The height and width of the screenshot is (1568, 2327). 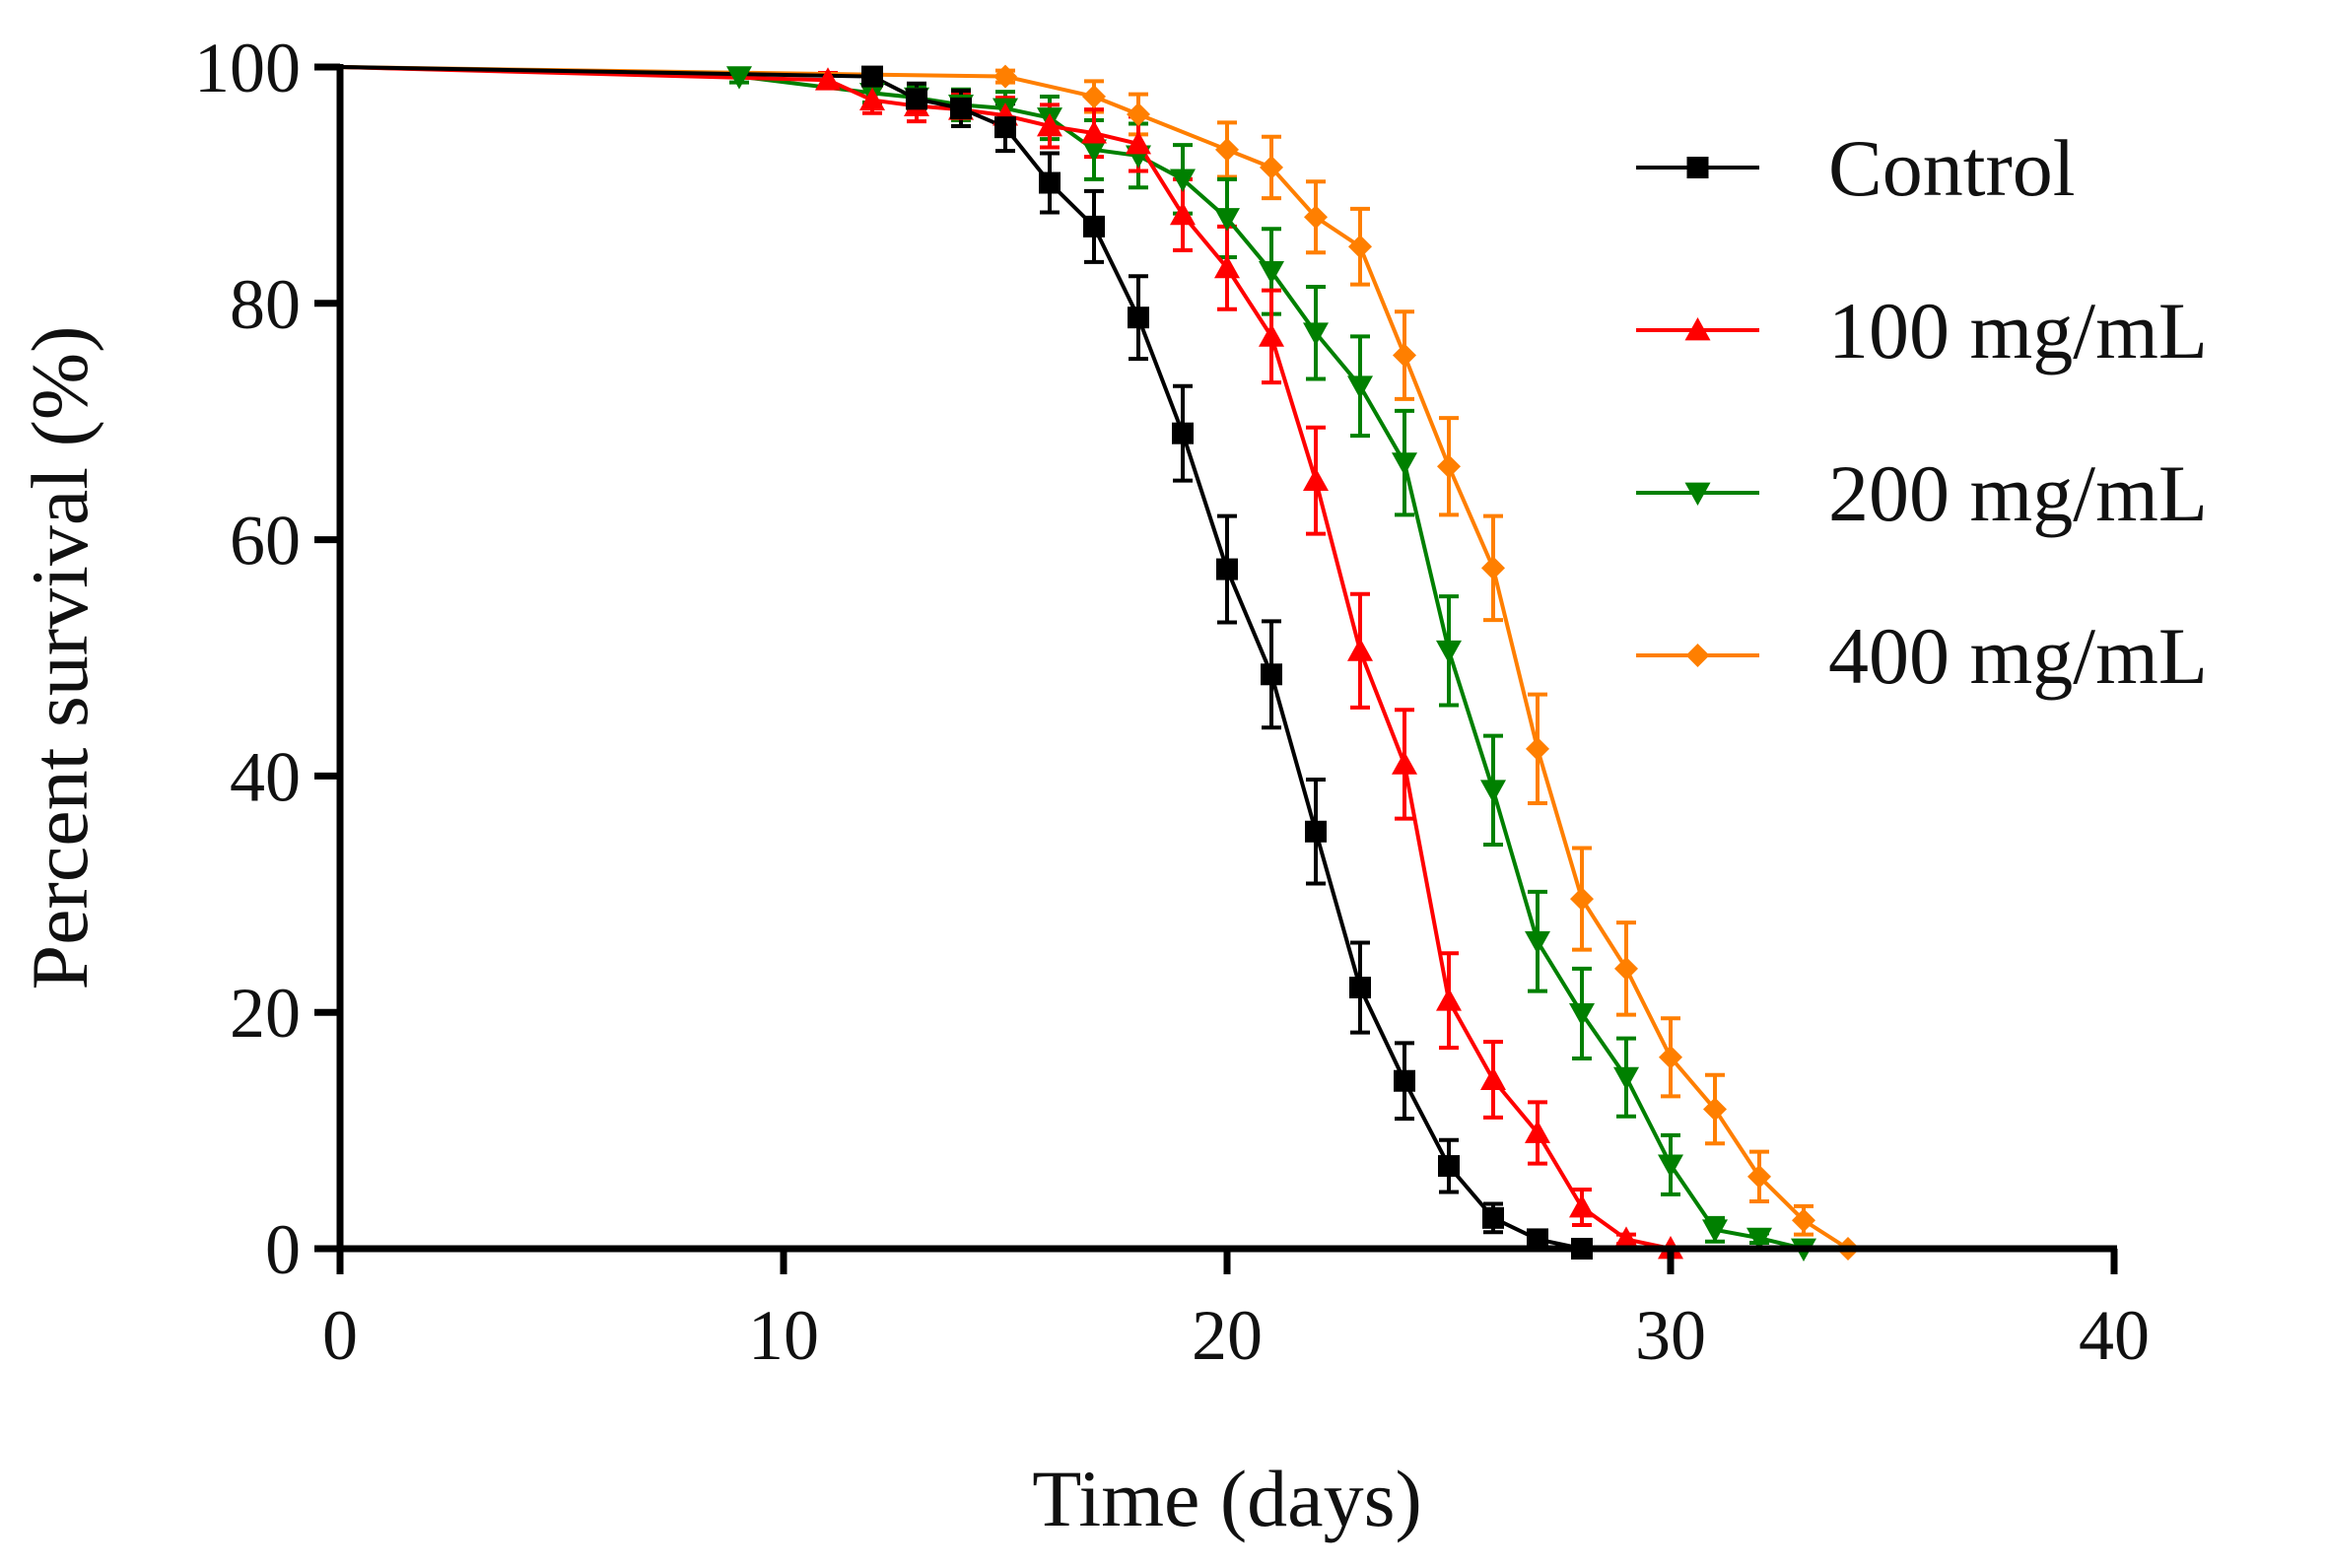 I want to click on legend-item-400-mg-ml: 400 mg/mL, so click(x=1922, y=656).